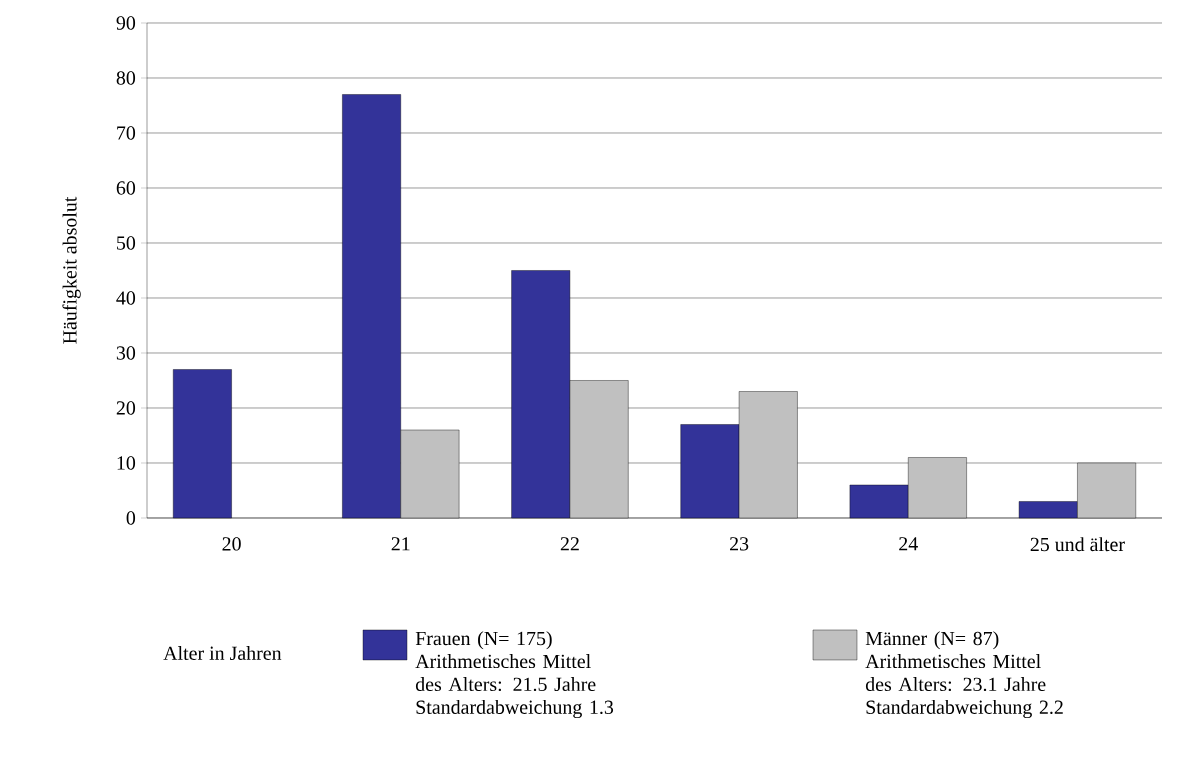  I want to click on legend-label: Männer (N= 87) Arithmetisches Mittel des Alters: 23.1 Jahre Standardabweichung 2.2, so click(964, 675).